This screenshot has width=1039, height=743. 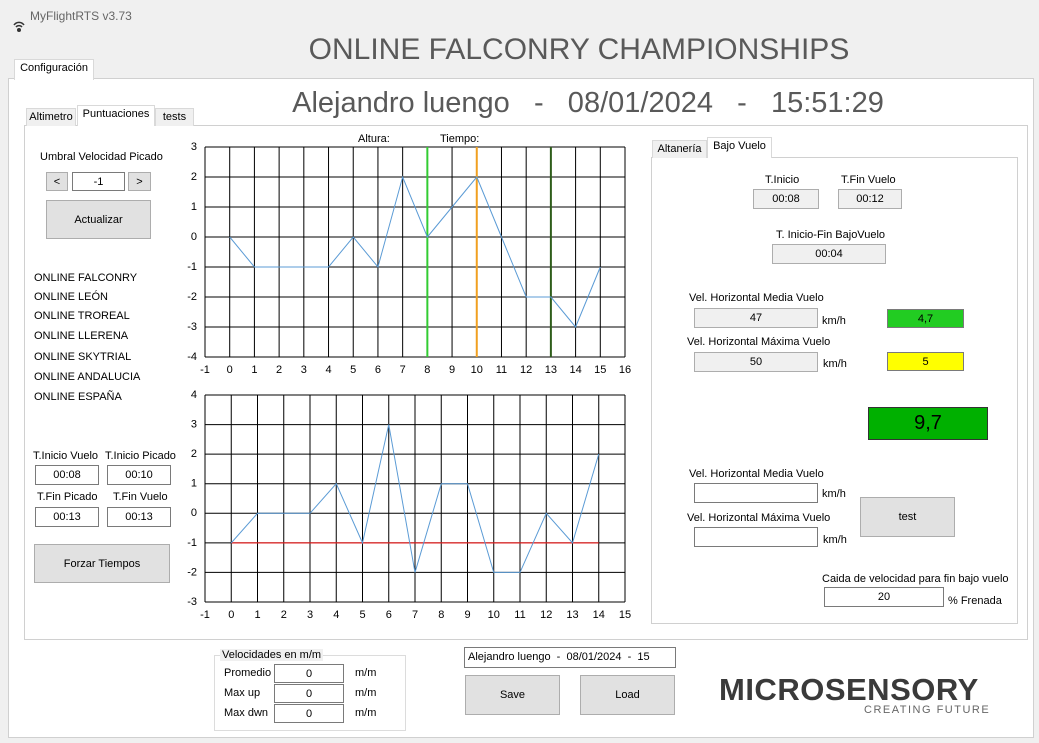 What do you see at coordinates (829, 254) in the screenshot?
I see `field: 00:04` at bounding box center [829, 254].